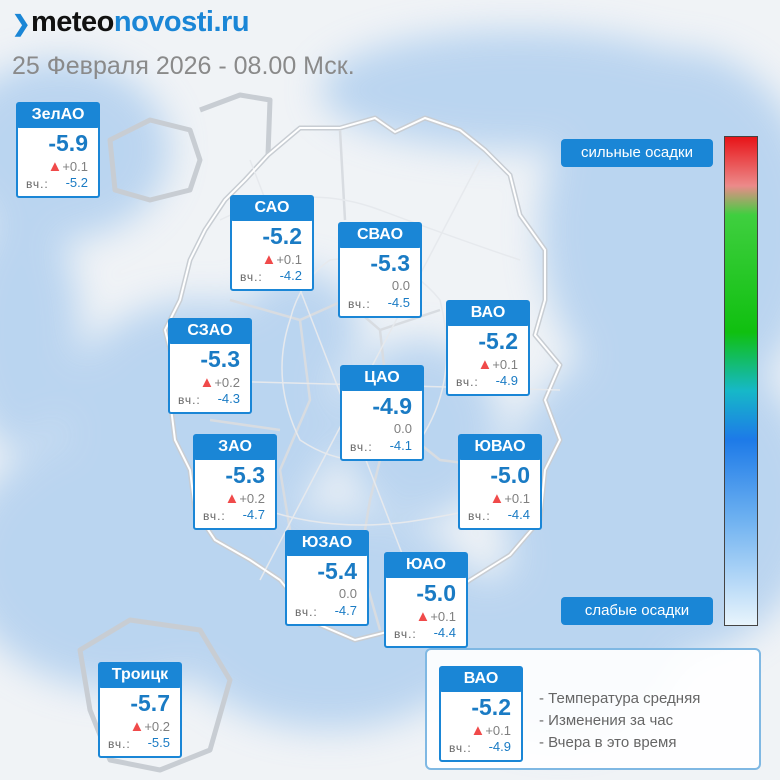 The height and width of the screenshot is (780, 780). I want to click on legend-card-yesterday-label: вч.:, so click(460, 748).